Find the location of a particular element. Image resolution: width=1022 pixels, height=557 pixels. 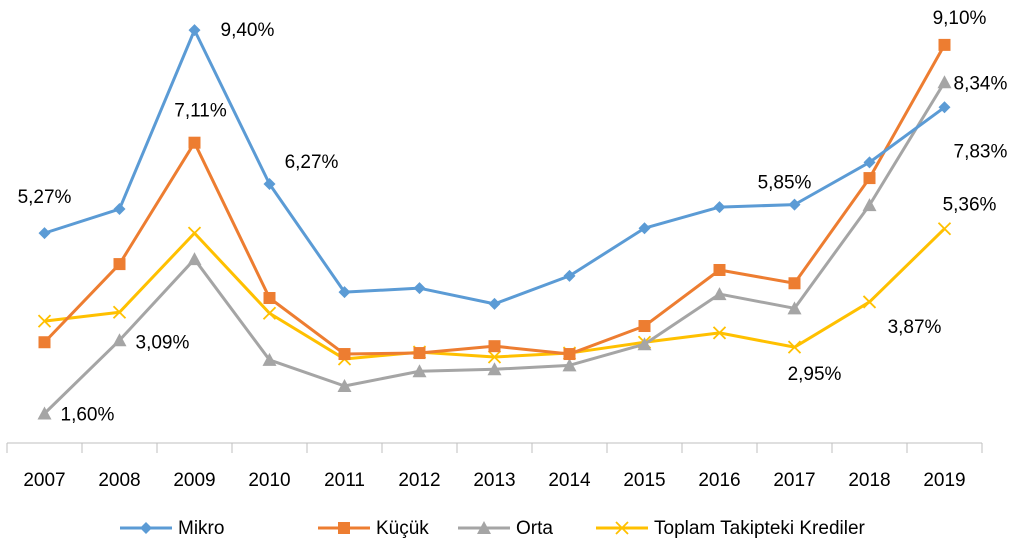

x-tick-label: 2008 is located at coordinates (119, 480).